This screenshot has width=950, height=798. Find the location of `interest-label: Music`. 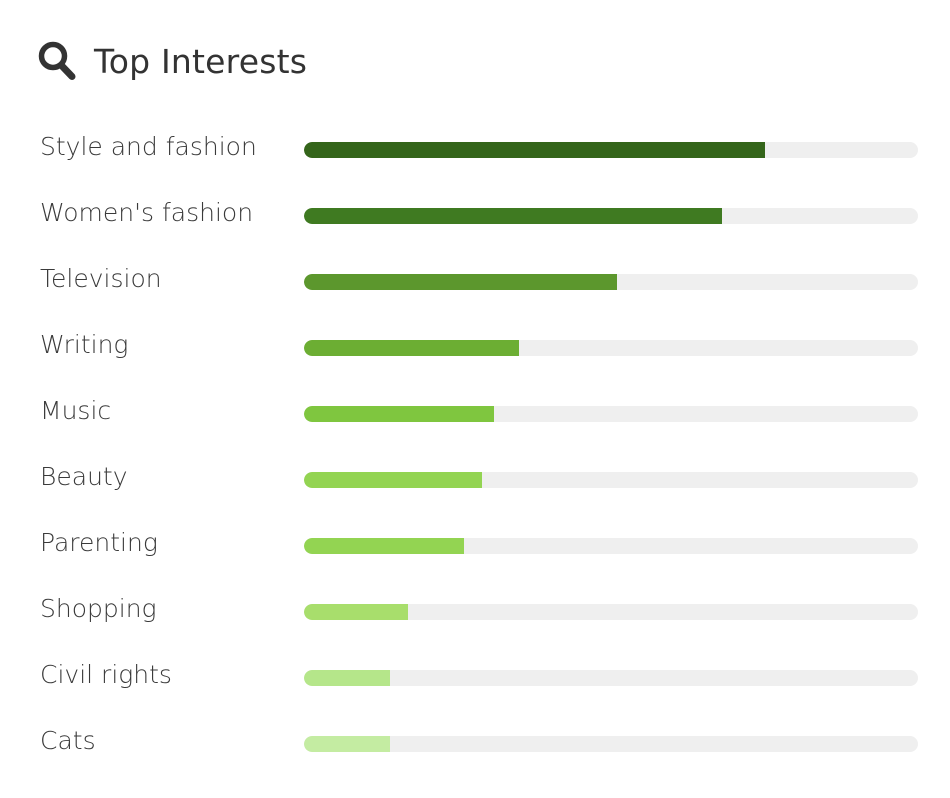

interest-label: Music is located at coordinates (76, 410).